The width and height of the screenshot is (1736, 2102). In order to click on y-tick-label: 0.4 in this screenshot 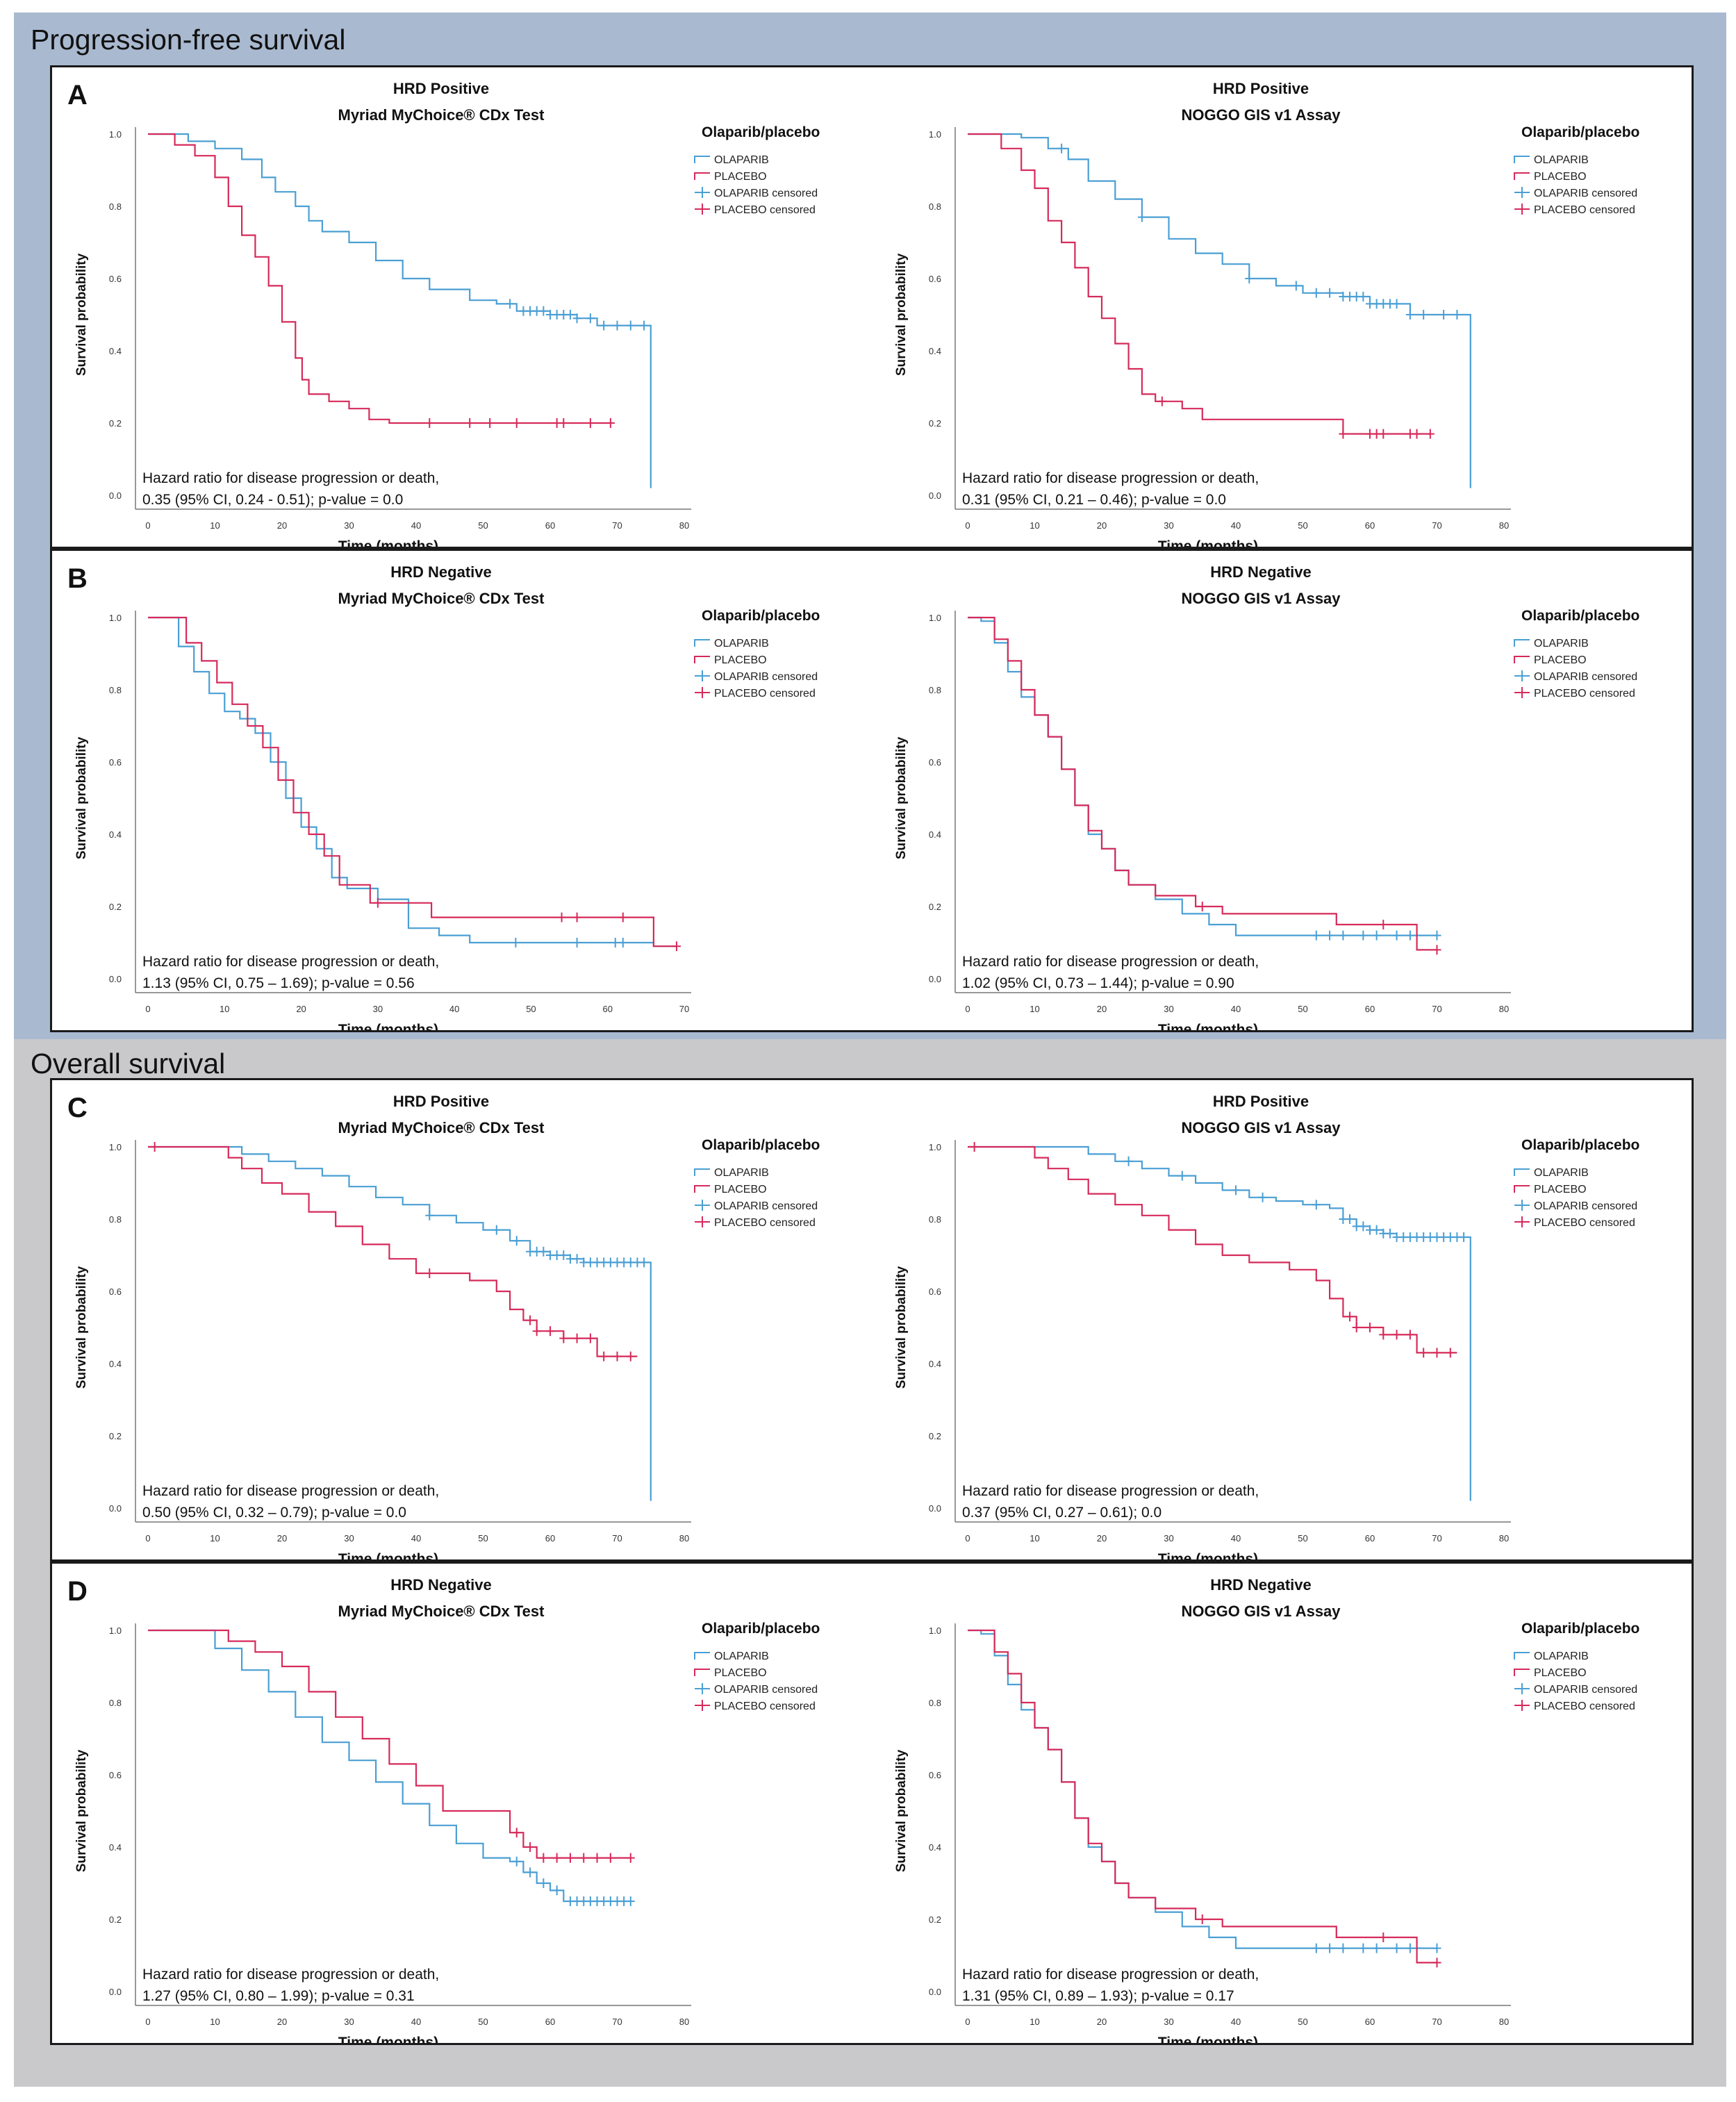, I will do `click(115, 1364)`.